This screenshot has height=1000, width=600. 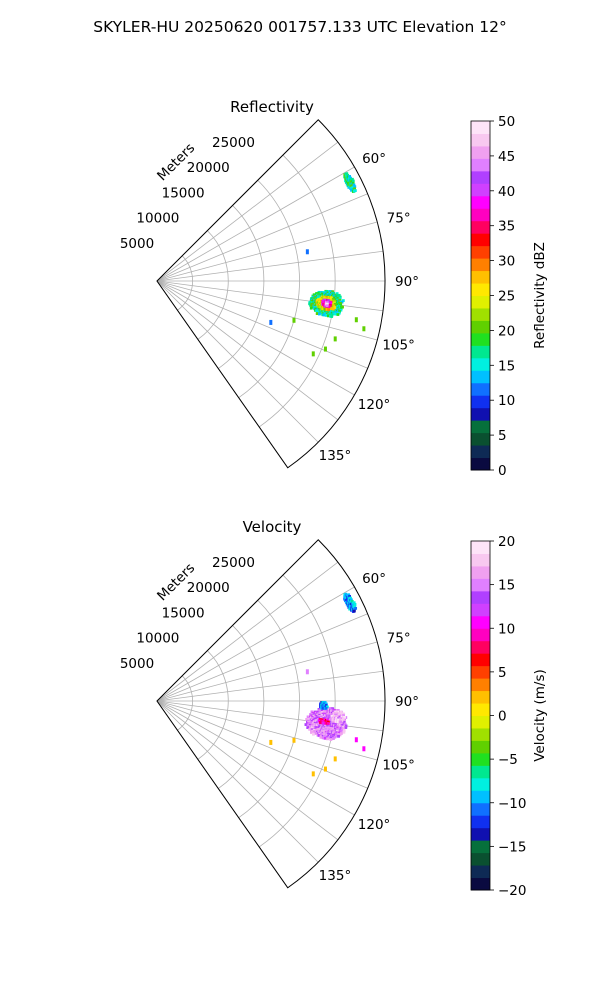 What do you see at coordinates (407, 702) in the screenshot?
I see `azimuth-tick-label: 90°` at bounding box center [407, 702].